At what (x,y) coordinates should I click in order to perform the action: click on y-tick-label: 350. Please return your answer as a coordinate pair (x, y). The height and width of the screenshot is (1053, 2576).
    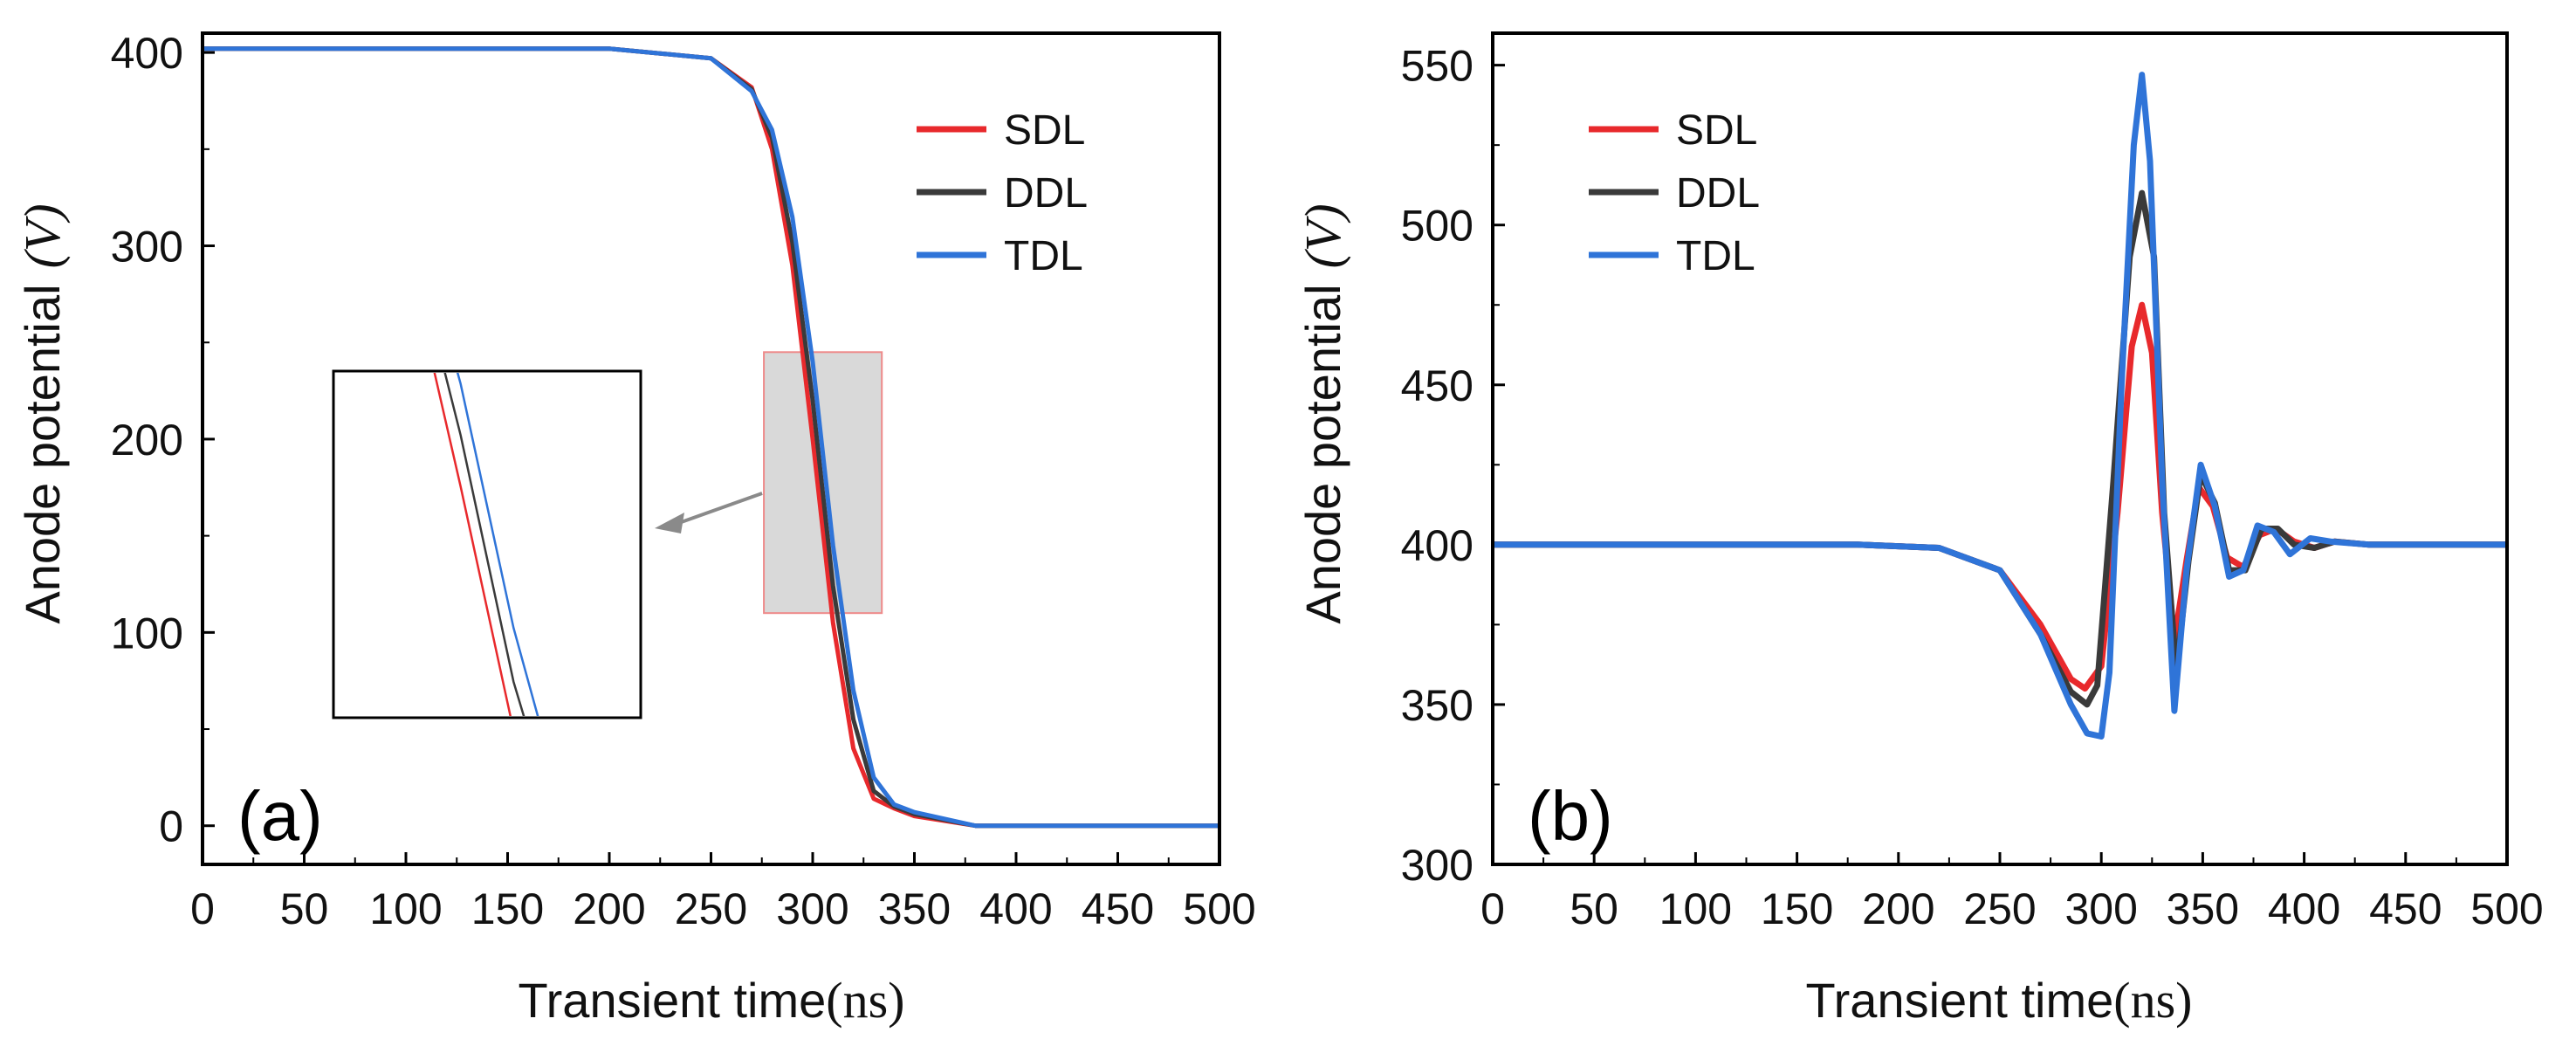
    Looking at the image, I should click on (1437, 705).